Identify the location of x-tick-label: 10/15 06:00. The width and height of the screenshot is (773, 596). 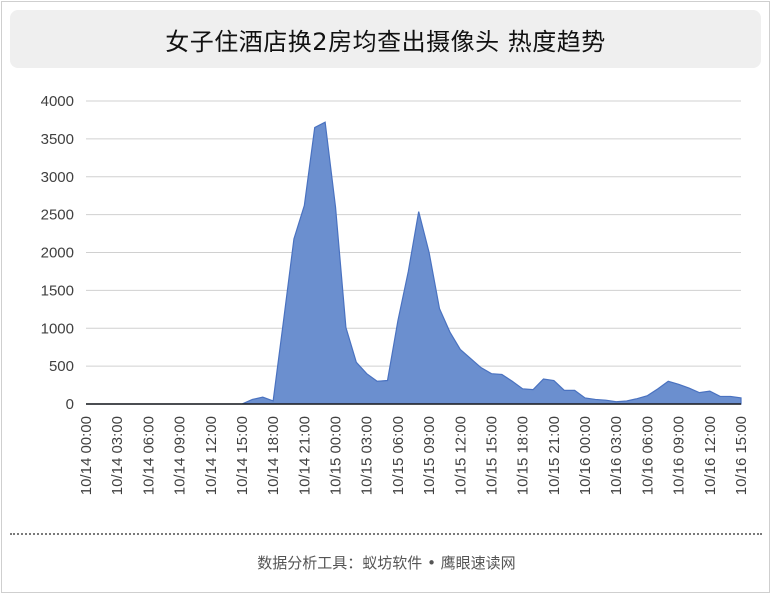
(398, 455).